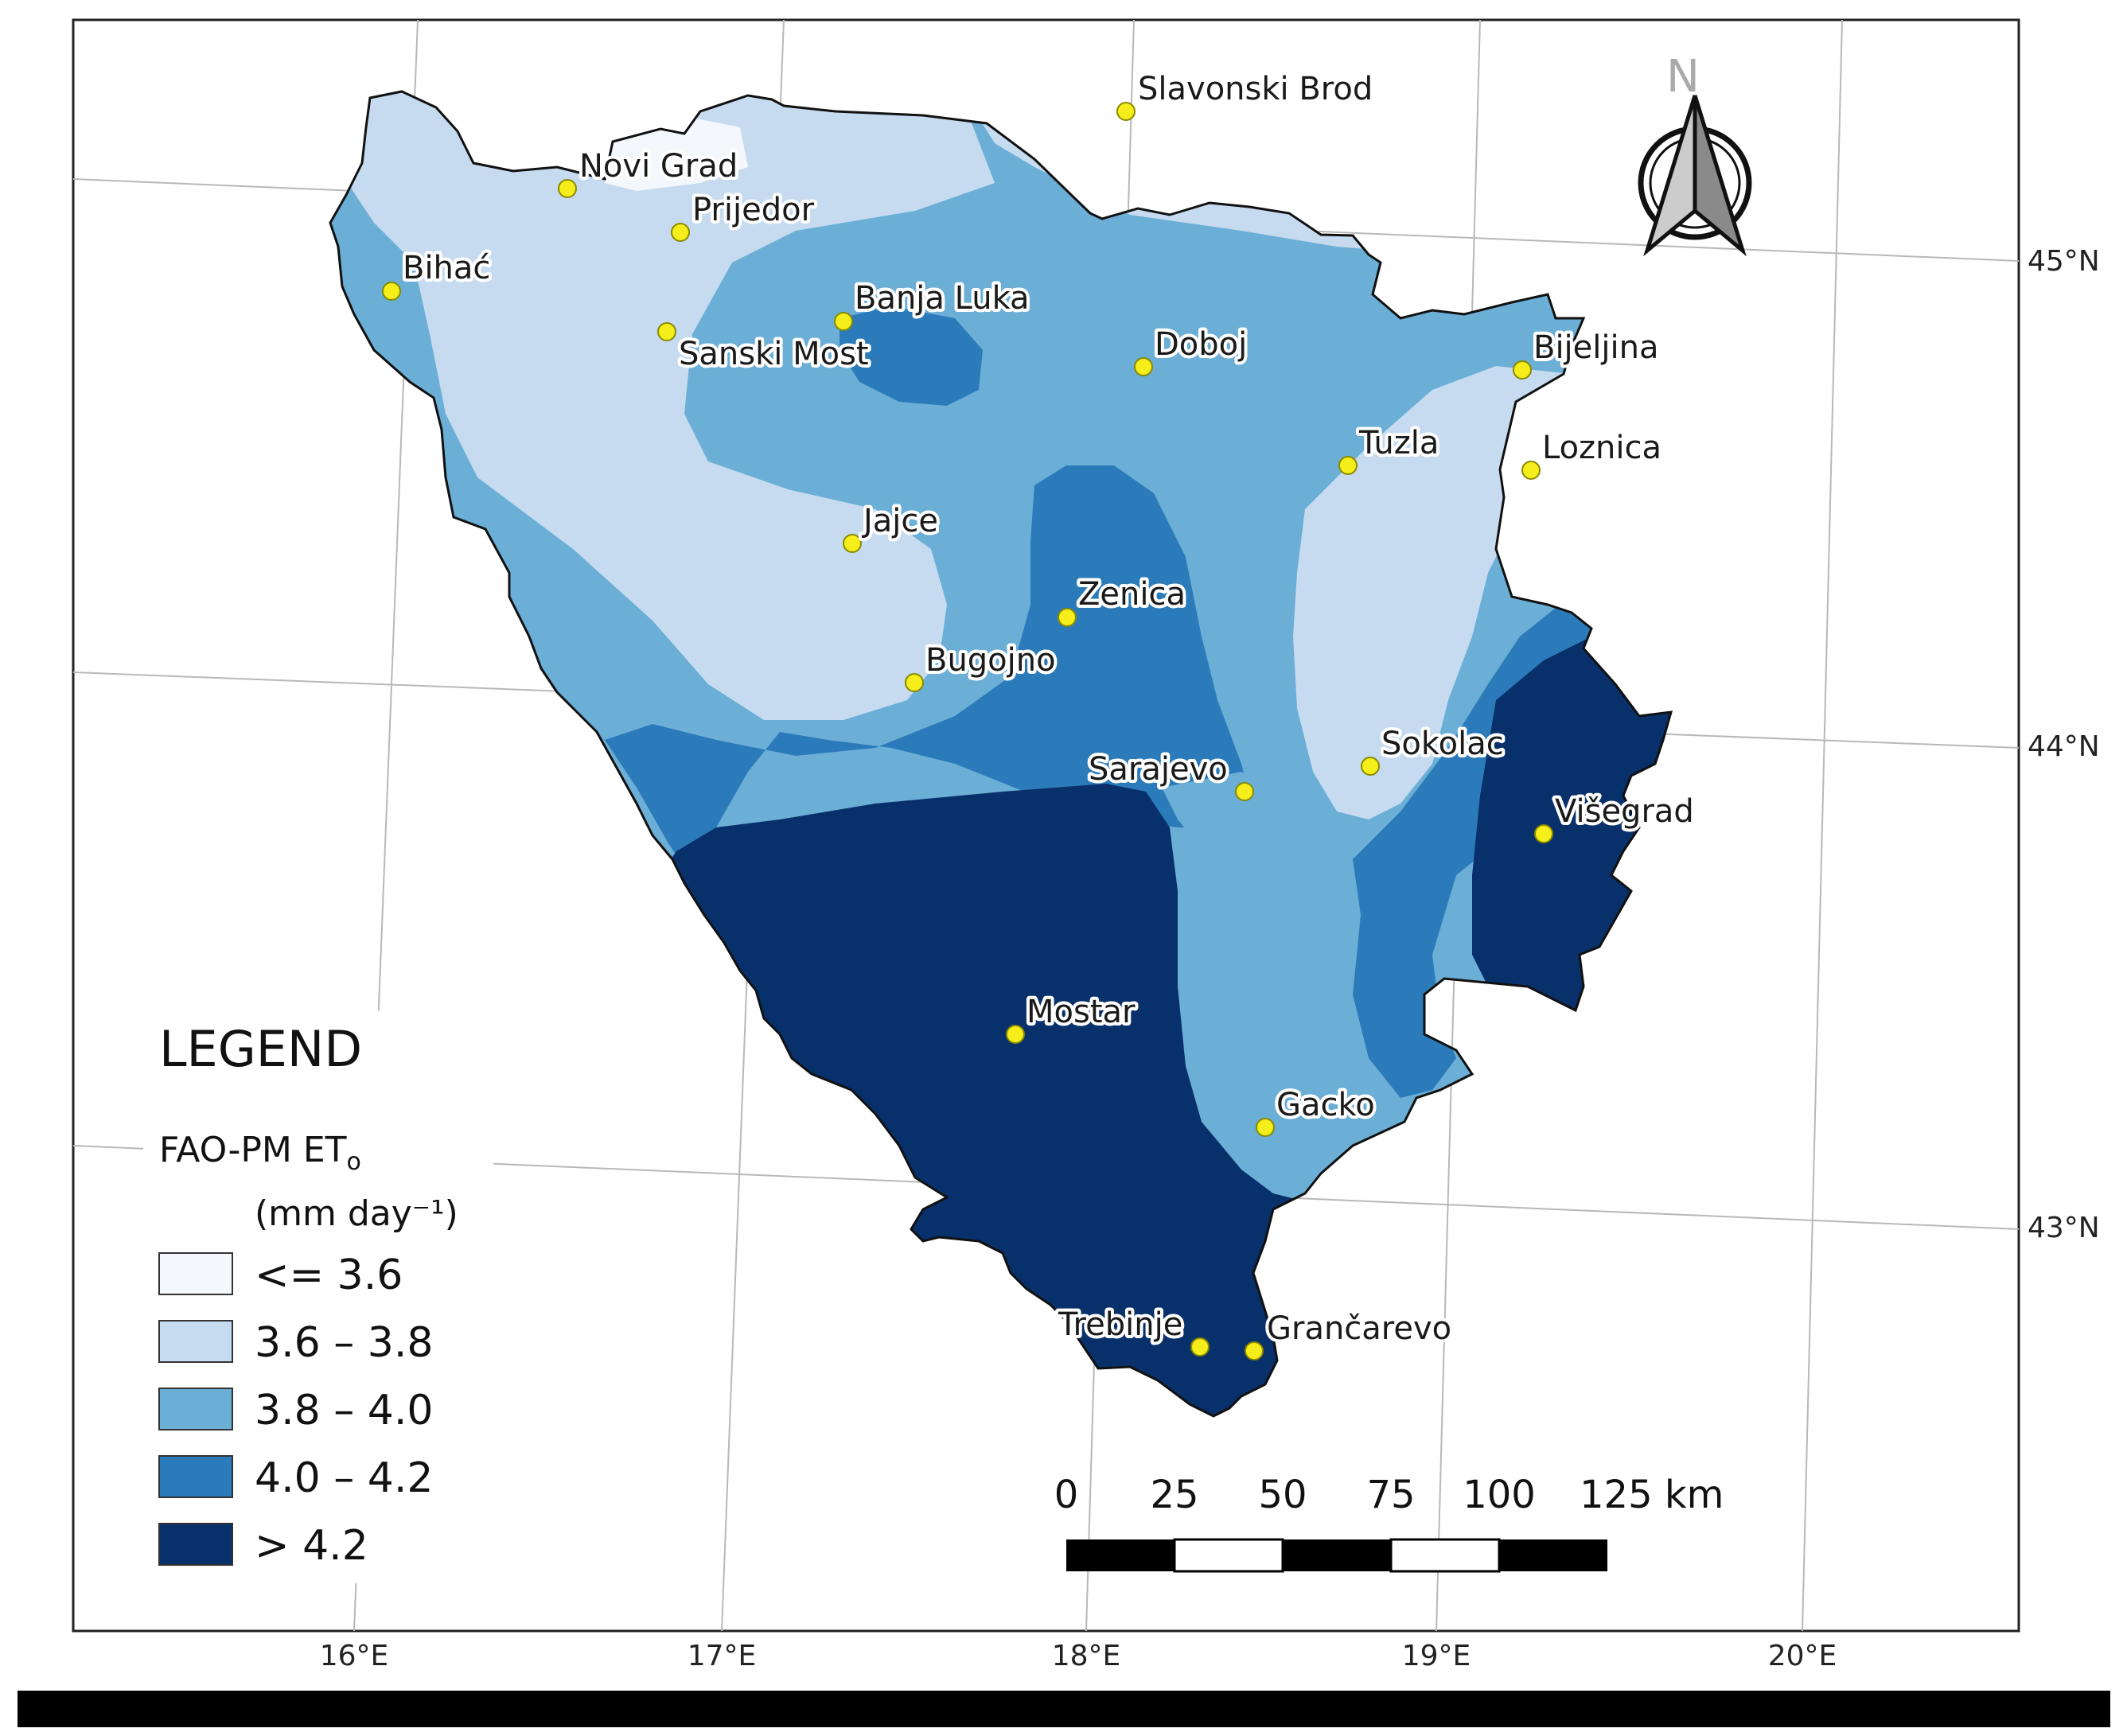 The height and width of the screenshot is (1736, 2127). Describe the element at coordinates (667, 331) in the screenshot. I see `city-marker-sanski-most` at that location.